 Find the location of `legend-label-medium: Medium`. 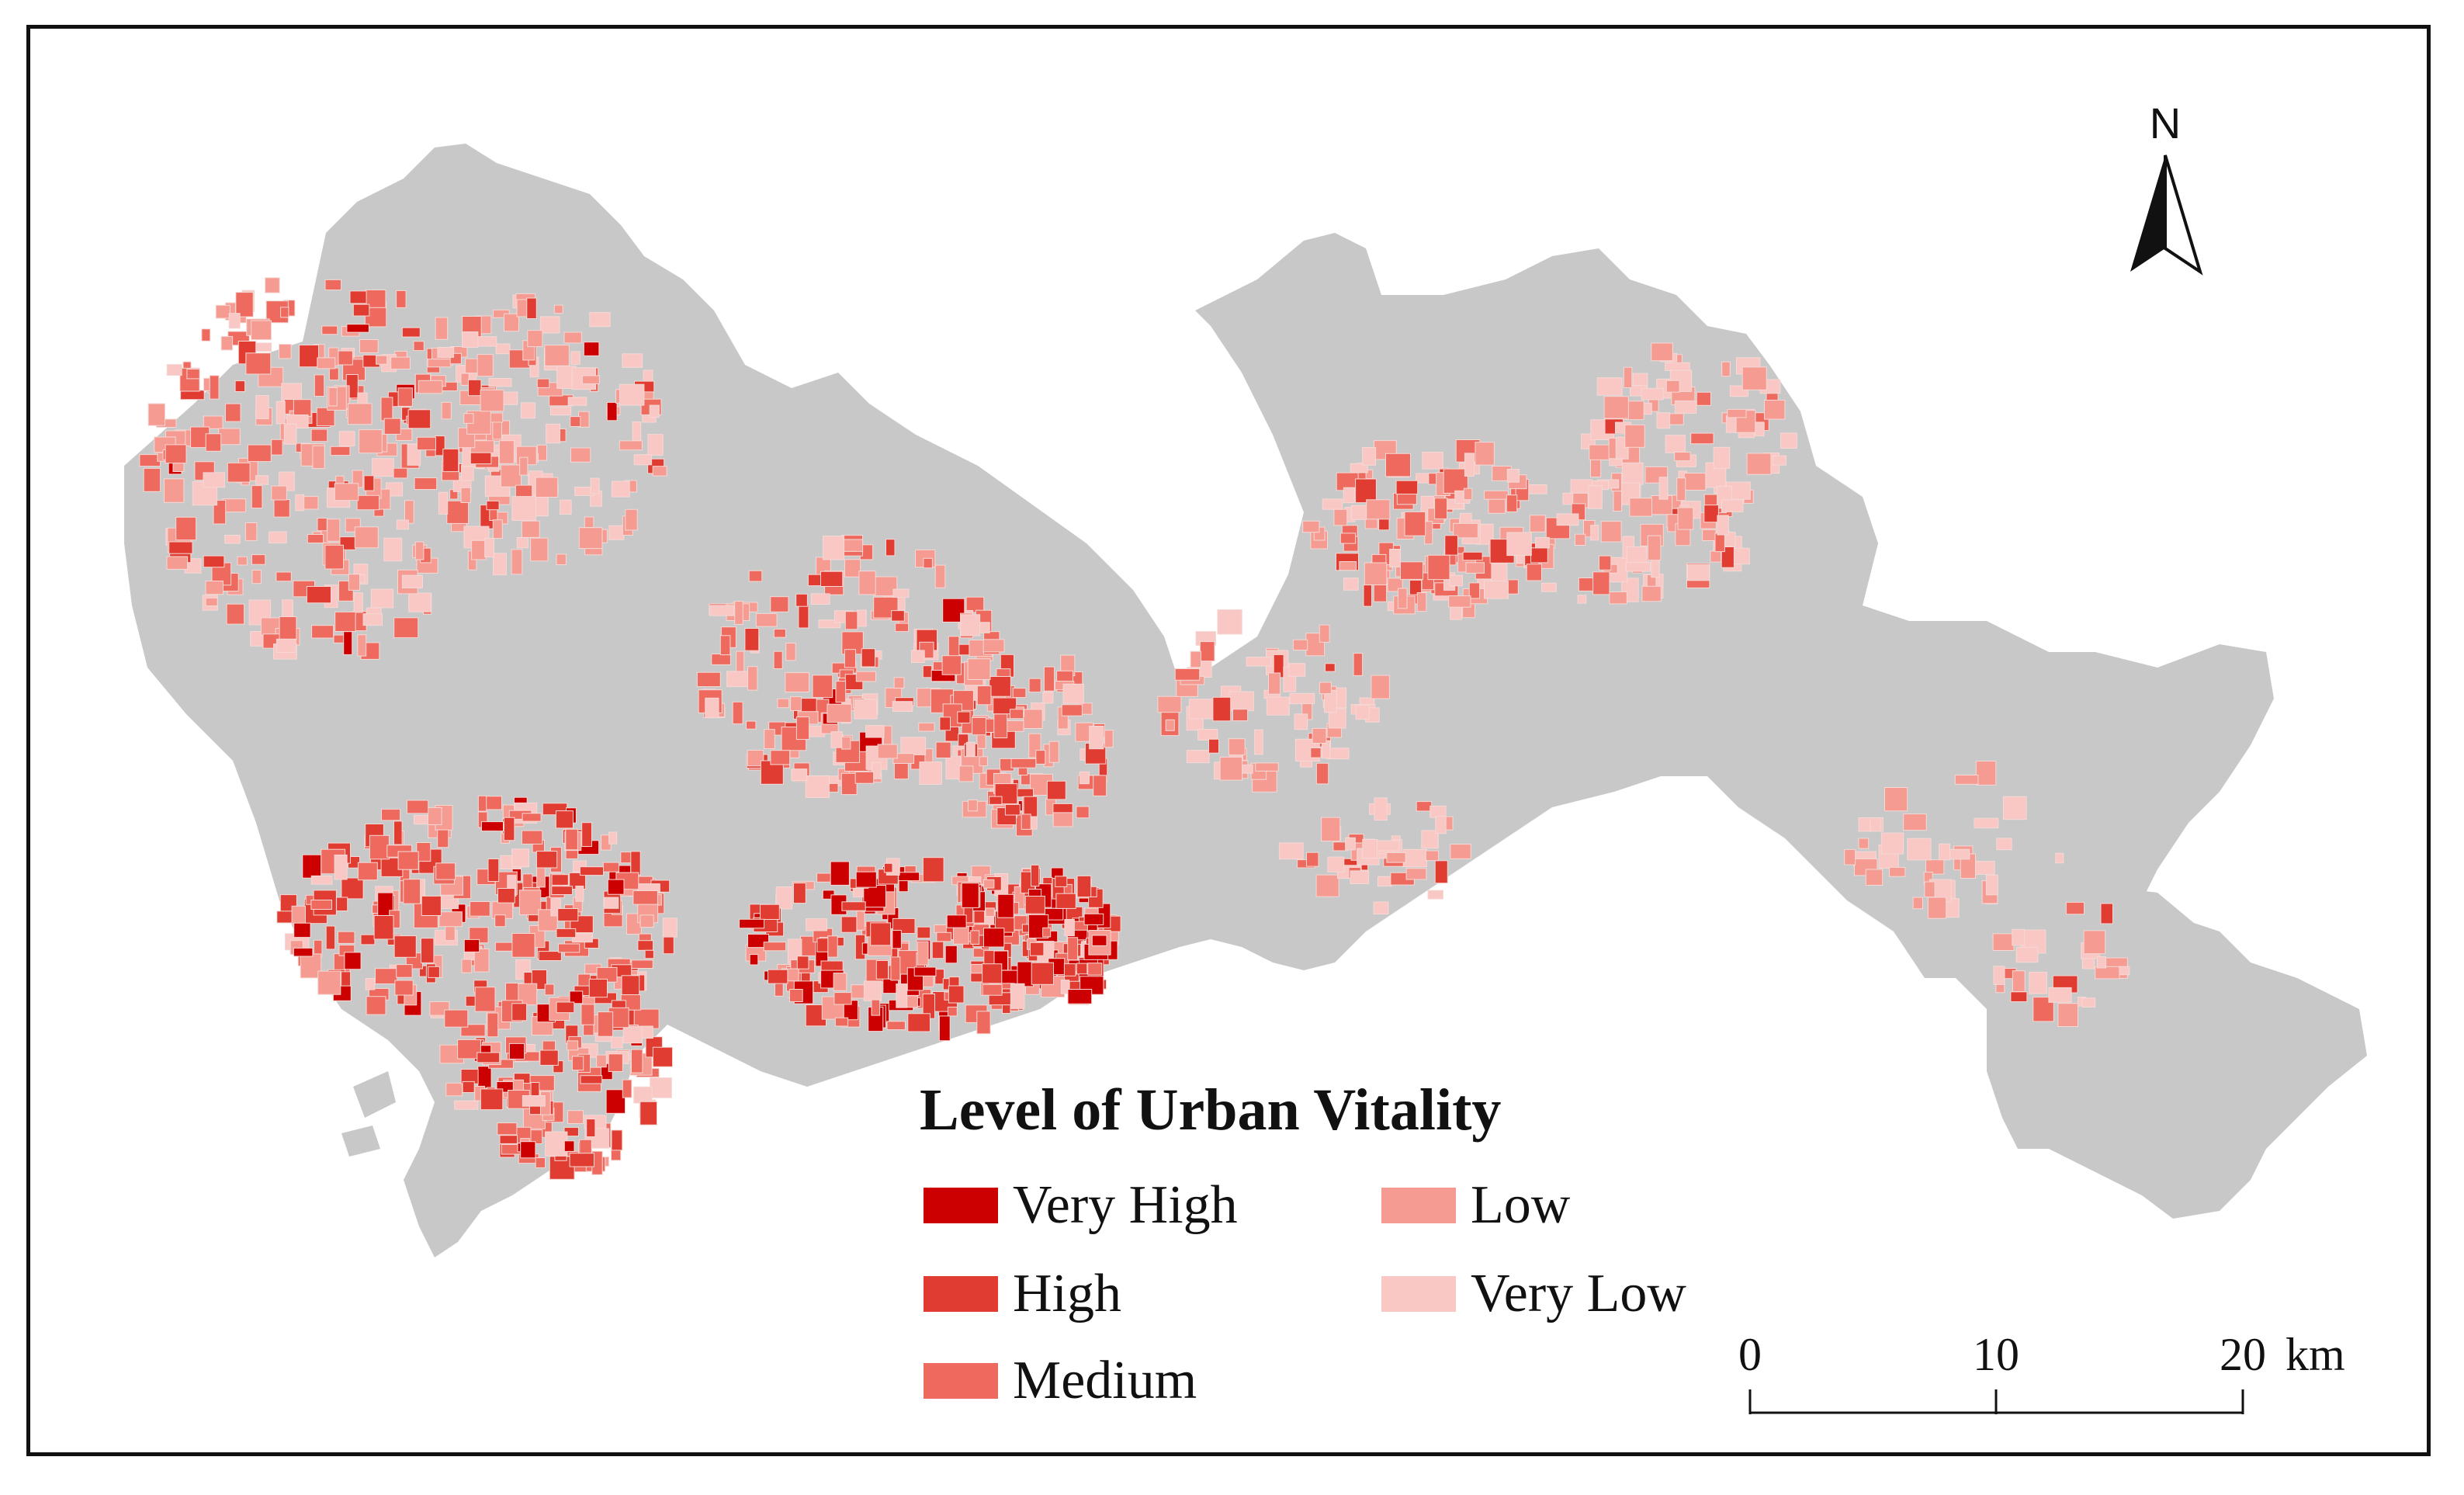

legend-label-medium: Medium is located at coordinates (1105, 1380).